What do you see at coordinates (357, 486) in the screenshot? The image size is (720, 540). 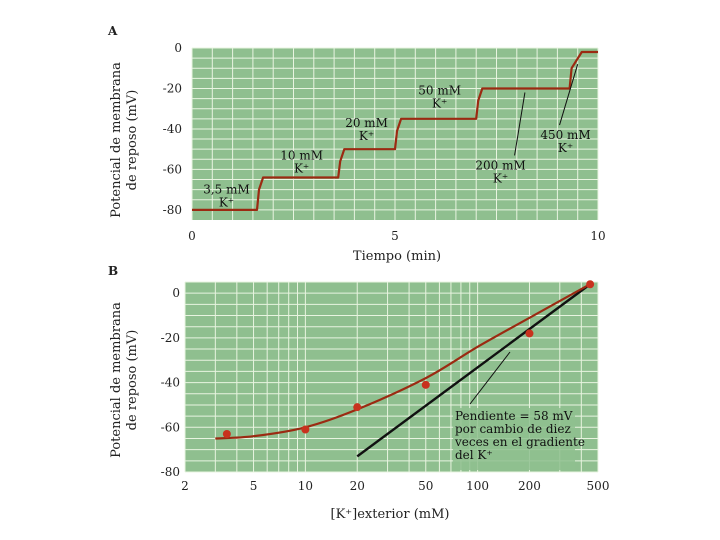 I see `x-tick-label: 20` at bounding box center [357, 486].